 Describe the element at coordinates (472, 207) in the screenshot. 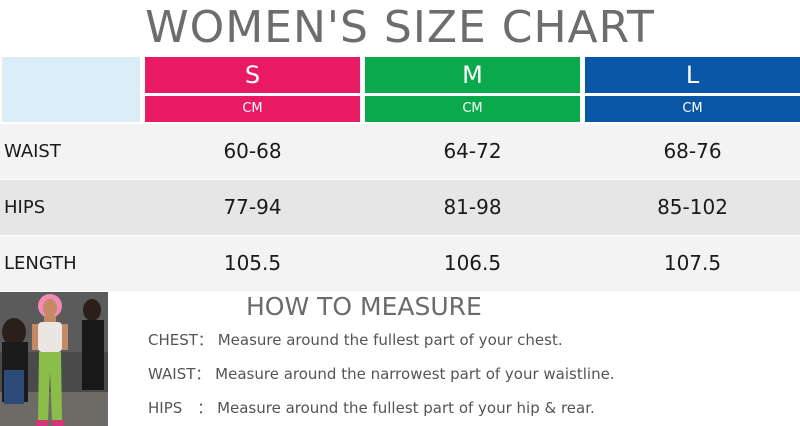

I see `cell-value-m: 81-98` at that location.